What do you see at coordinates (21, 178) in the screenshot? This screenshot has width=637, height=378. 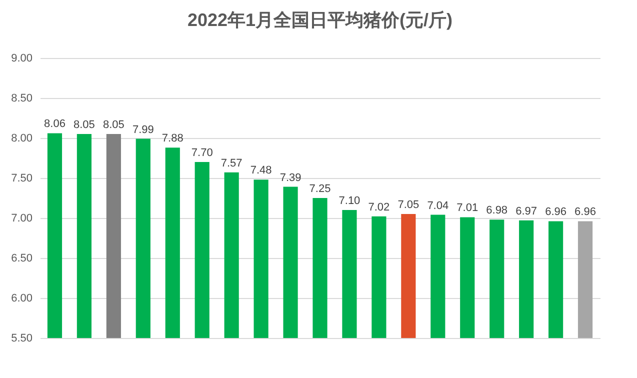 I see `y-tick-label: 7.50` at bounding box center [21, 178].